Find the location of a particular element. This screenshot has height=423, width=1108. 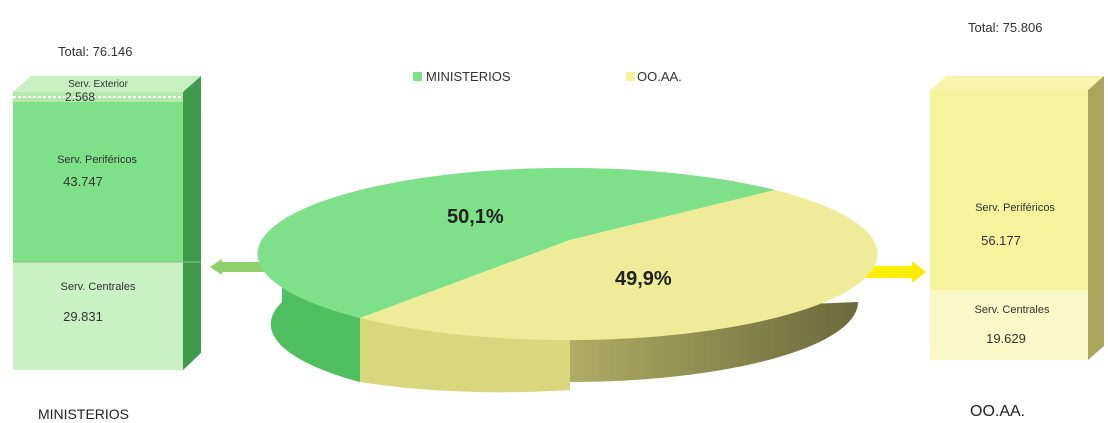

legend-label-ooaa: OO.AA. is located at coordinates (659, 76).